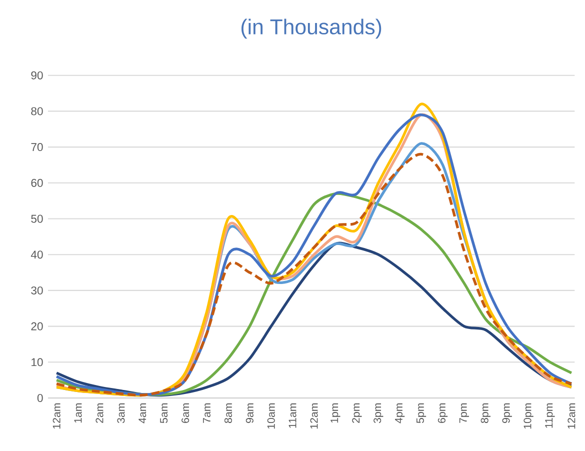  What do you see at coordinates (400, 413) in the screenshot?
I see `x-tick-label: 4pm` at bounding box center [400, 413].